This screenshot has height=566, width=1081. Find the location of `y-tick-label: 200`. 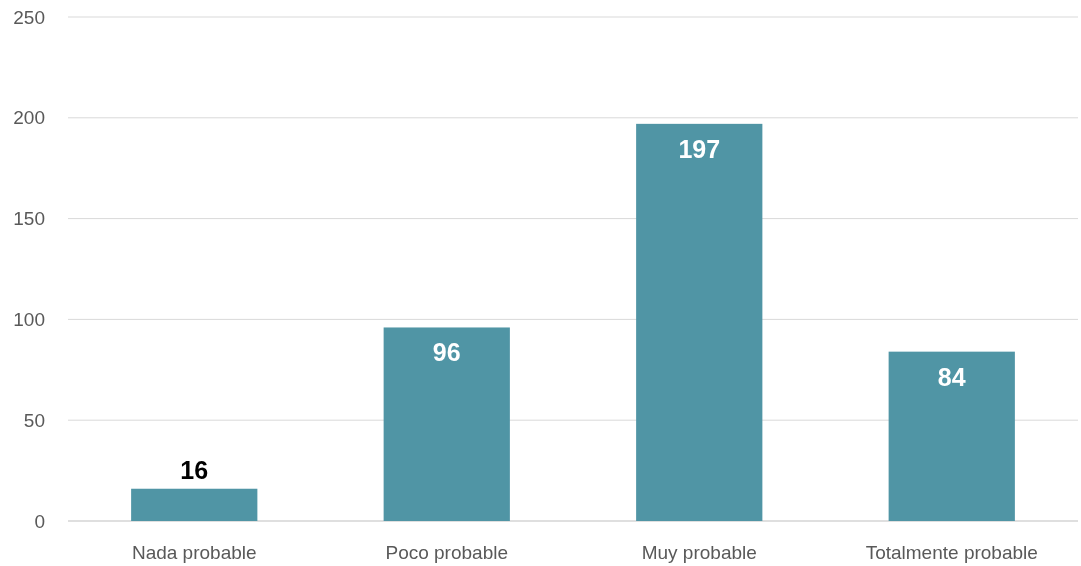

y-tick-label: 200 is located at coordinates (29, 118).